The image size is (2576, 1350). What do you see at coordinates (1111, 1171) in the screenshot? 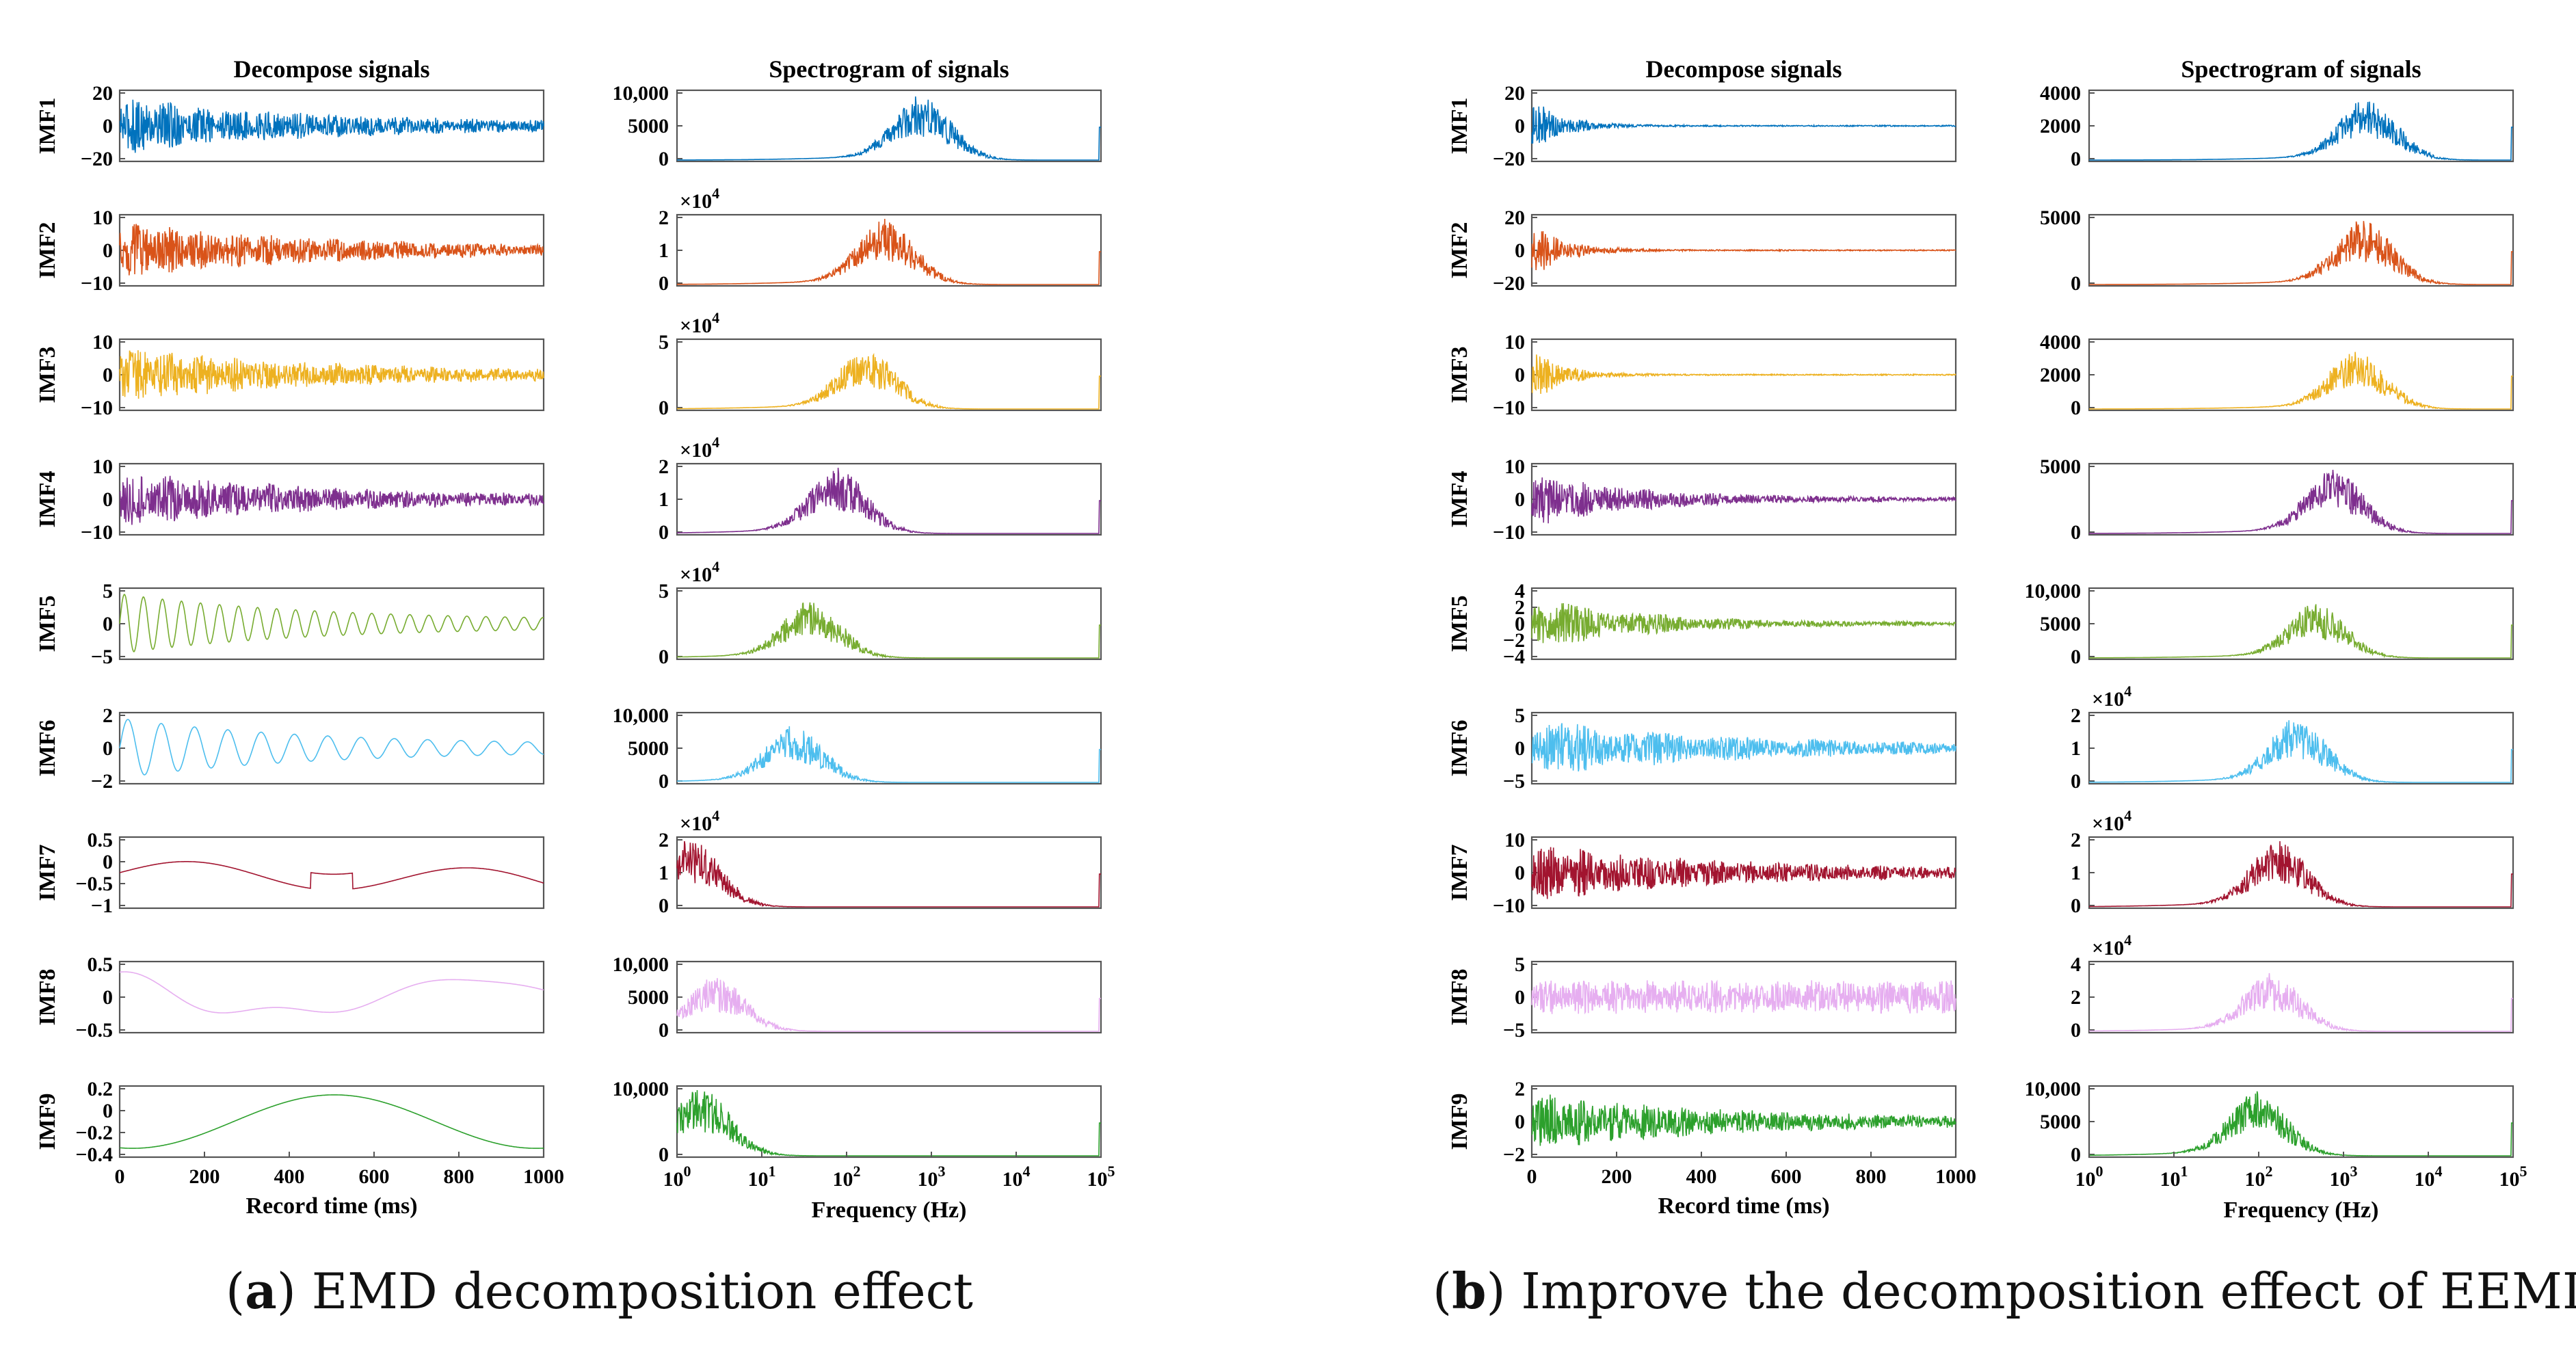
I see `spec-xtick-exp: 5` at bounding box center [1111, 1171].